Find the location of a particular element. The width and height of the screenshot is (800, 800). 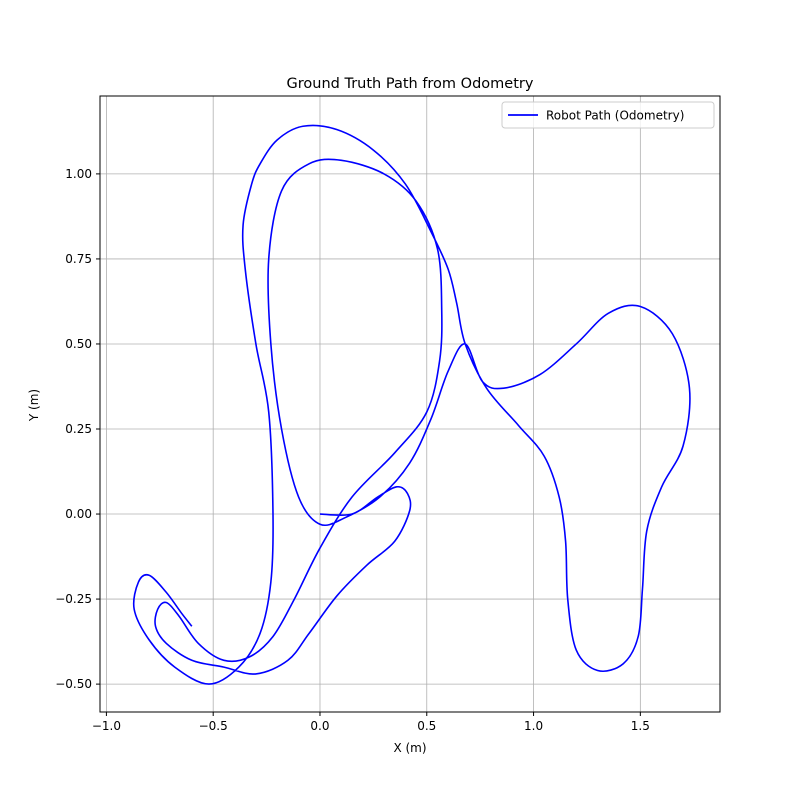

chart-title: Ground Truth Path from Odometry is located at coordinates (410, 84).